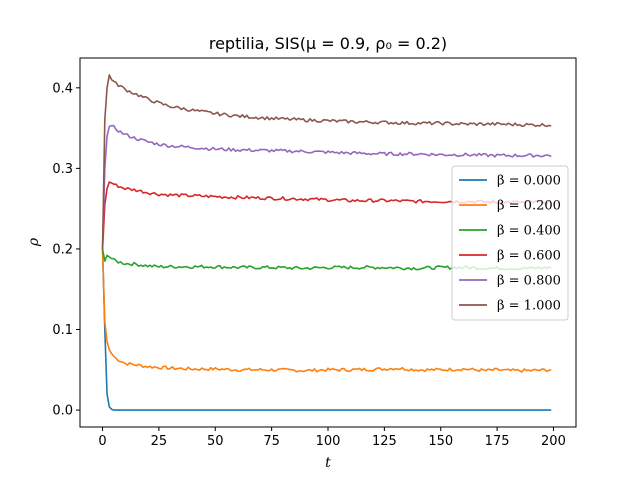 This screenshot has height=480, width=640. I want to click on chart-title: reptilia, SIS(μ = 0.9, ρ₀ = 0.2), so click(328, 43).